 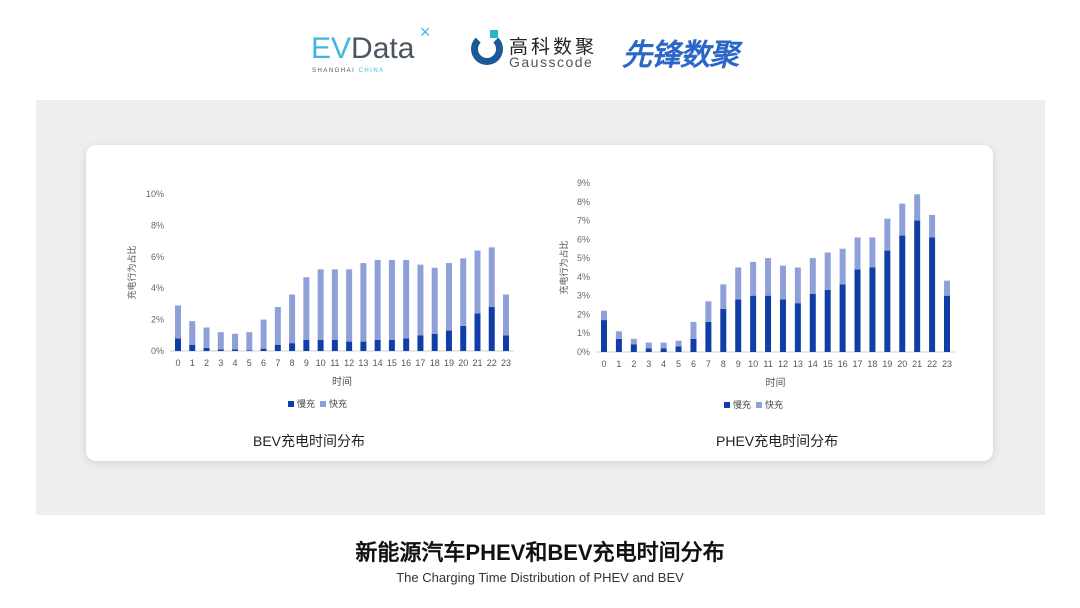 I want to click on phev-y-tick: 3%, so click(x=583, y=296).